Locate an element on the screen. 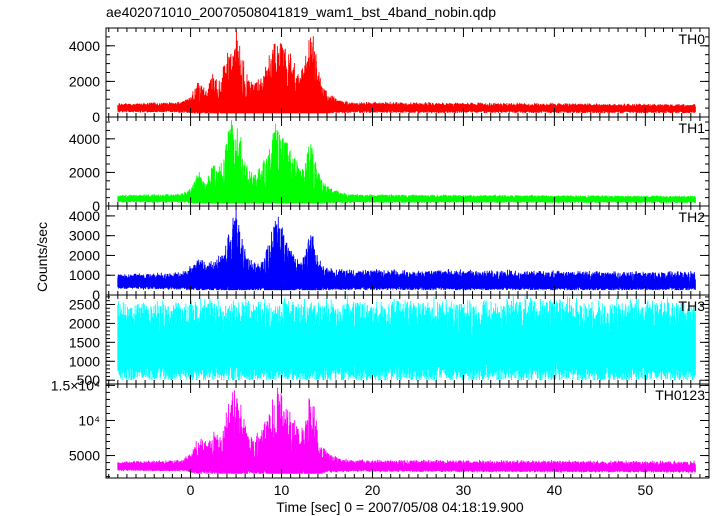 This screenshot has width=717, height=516. y-axis-label: Counts/sec is located at coordinates (42, 257).